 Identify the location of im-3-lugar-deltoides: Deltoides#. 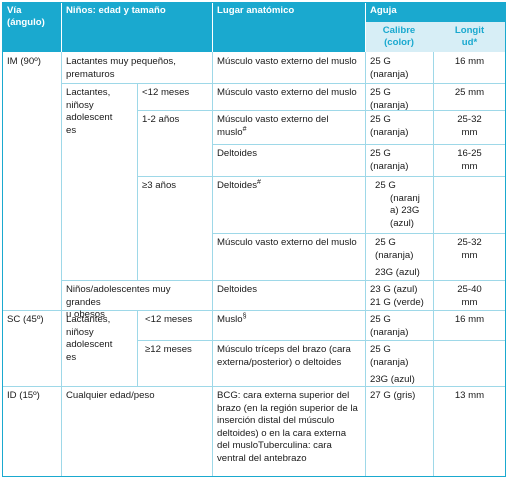
(288, 184).